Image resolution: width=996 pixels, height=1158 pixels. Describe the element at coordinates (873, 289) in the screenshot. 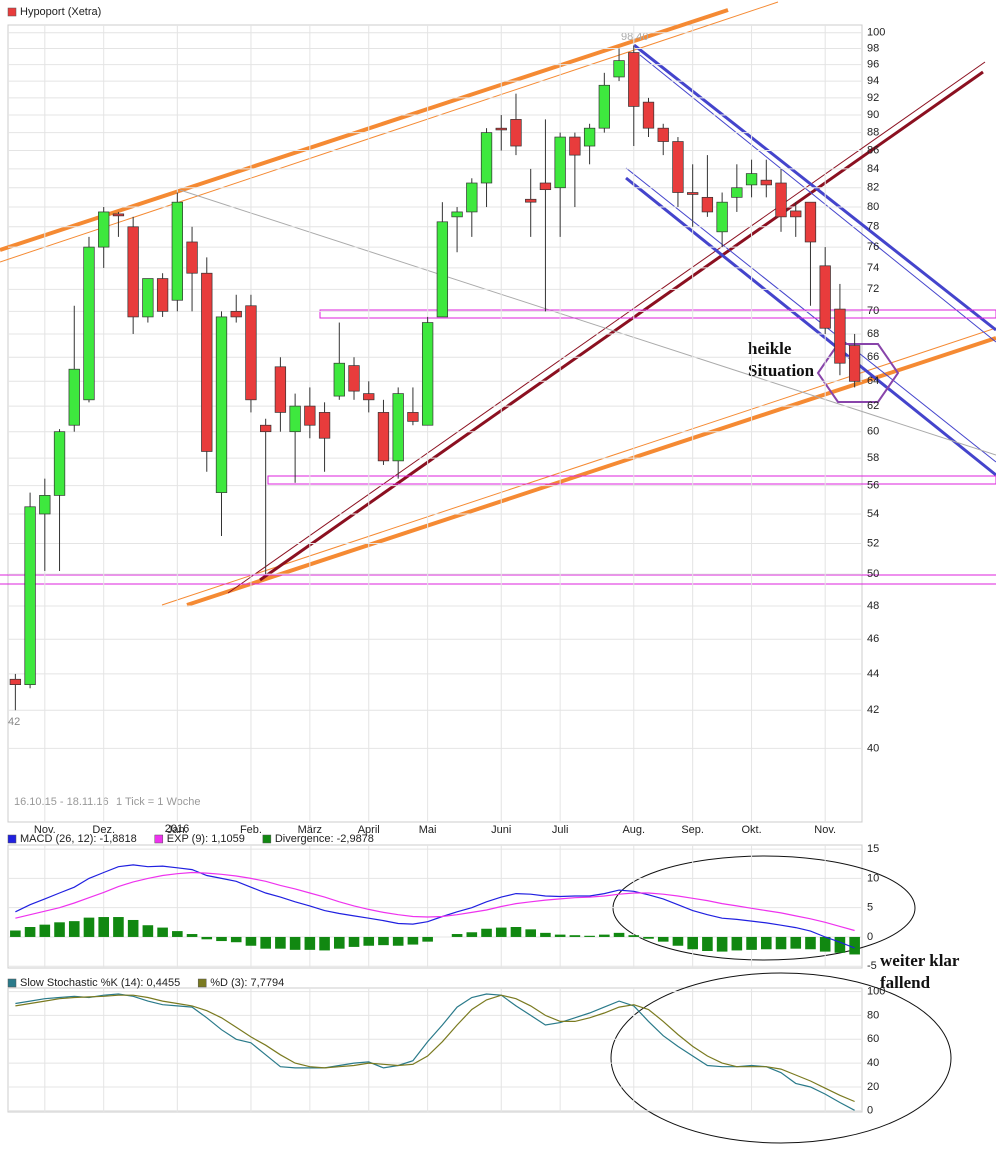

I see `y-tick-label: 72` at that location.